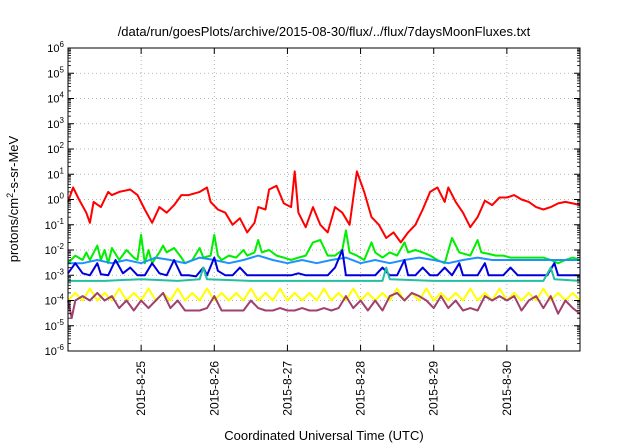 Image resolution: width=640 pixels, height=448 pixels. I want to click on y-tick-exponent: -4, so click(61, 297).